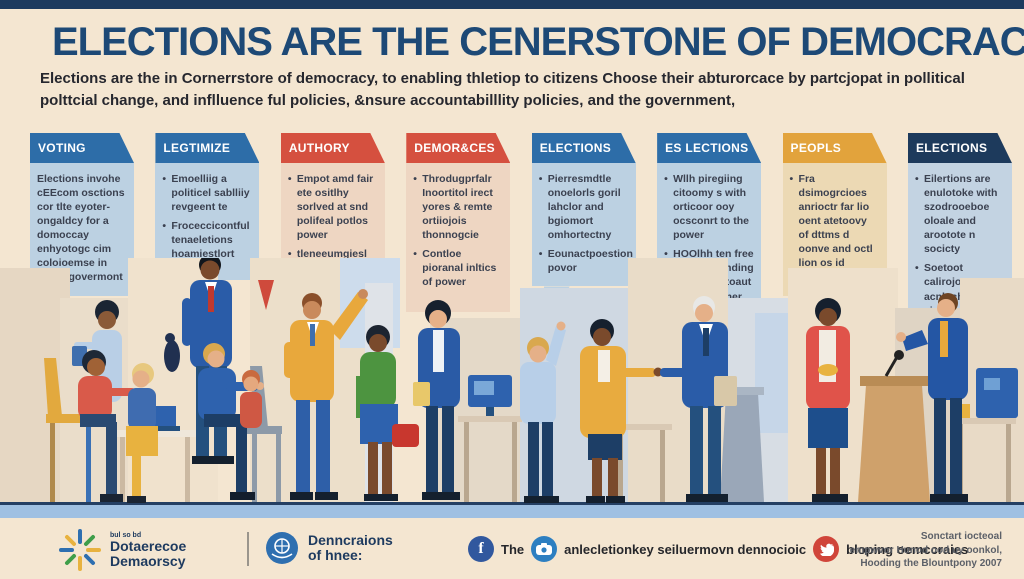 The height and width of the screenshot is (579, 1024). What do you see at coordinates (698, 399) in the screenshot?
I see `person-white-haired-man` at bounding box center [698, 399].